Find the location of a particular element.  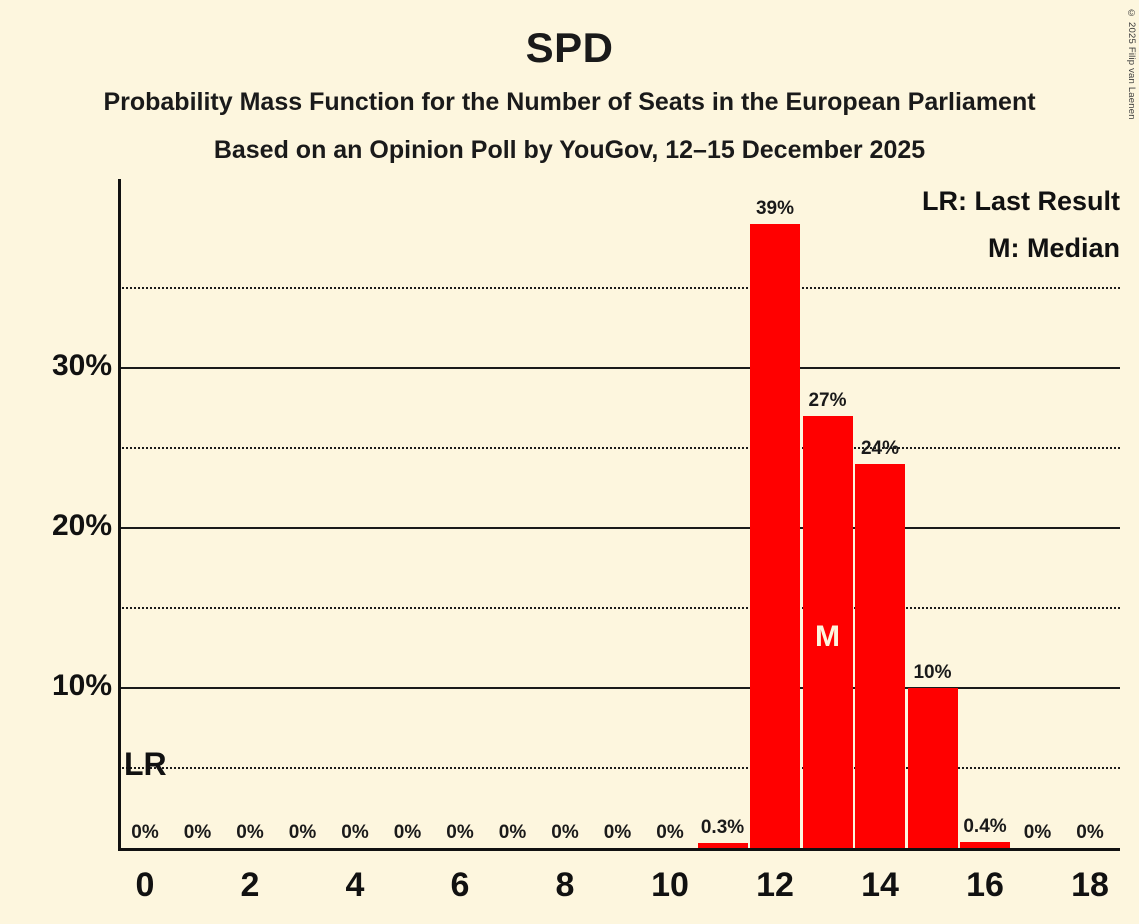

gridline-15pct is located at coordinates (619, 608).